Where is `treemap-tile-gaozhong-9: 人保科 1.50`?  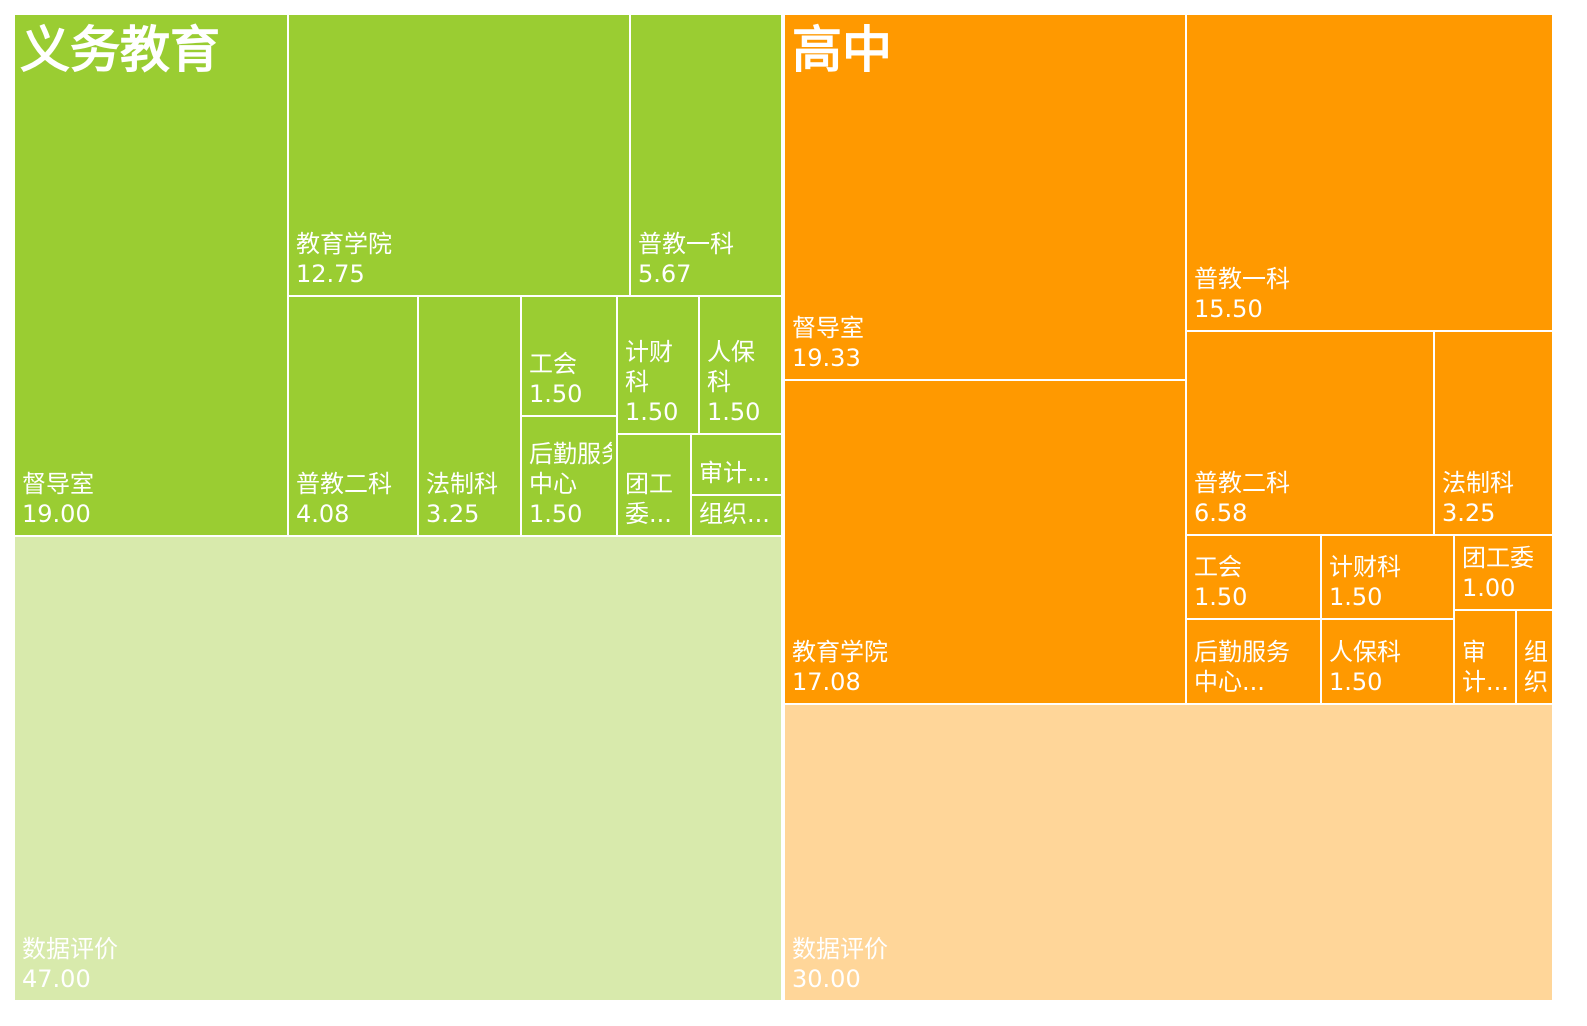
treemap-tile-gaozhong-9: 人保科 1.50 is located at coordinates (1387, 661).